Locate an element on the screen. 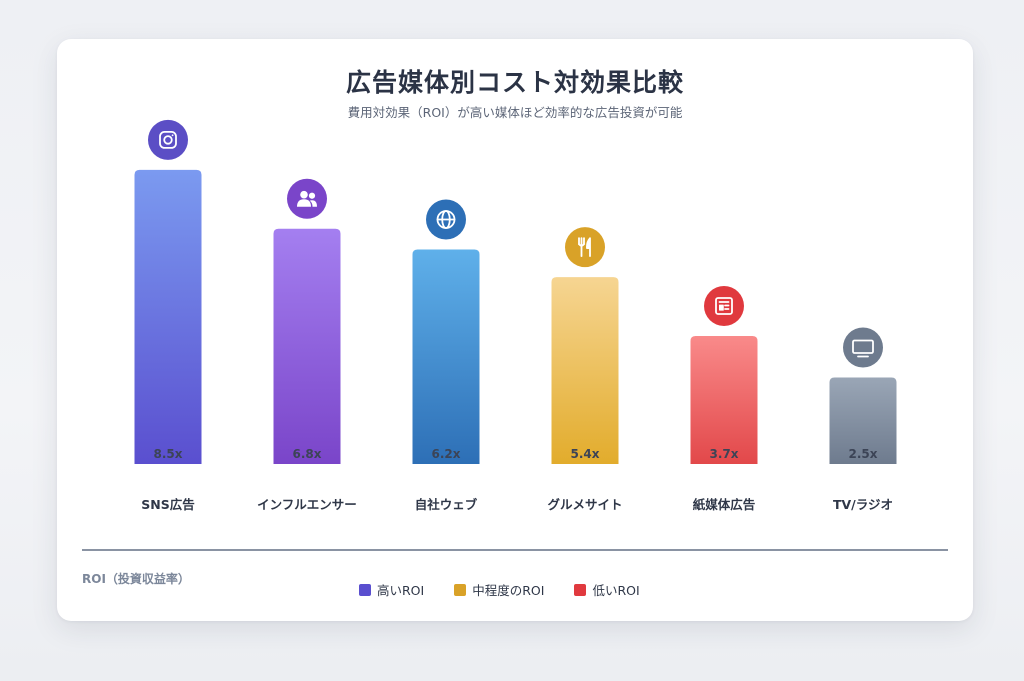  globe-icon is located at coordinates (446, 219).